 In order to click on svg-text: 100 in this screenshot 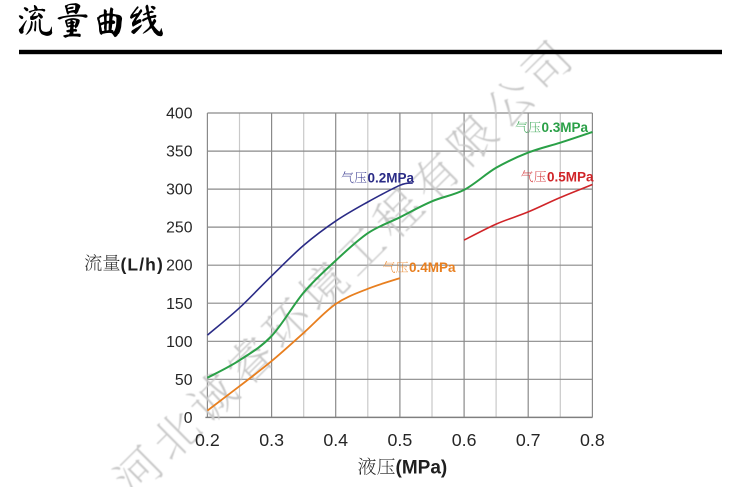, I will do `click(179, 342)`.